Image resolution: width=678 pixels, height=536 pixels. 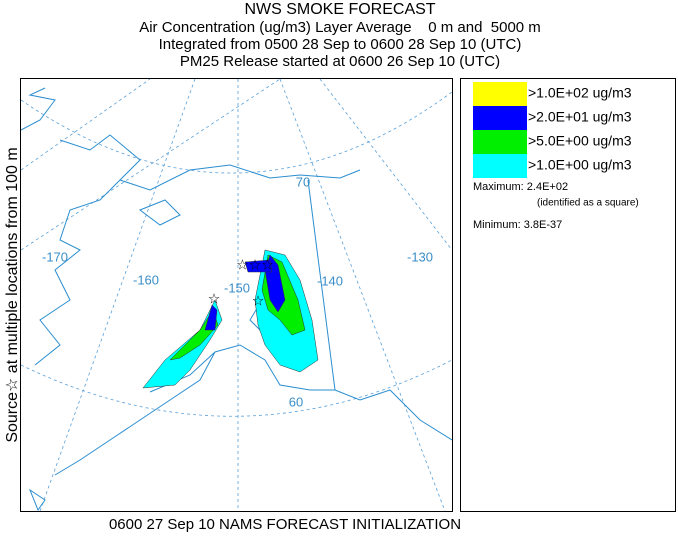 I want to click on legend-max-note: (identified as a square), so click(x=588, y=203).